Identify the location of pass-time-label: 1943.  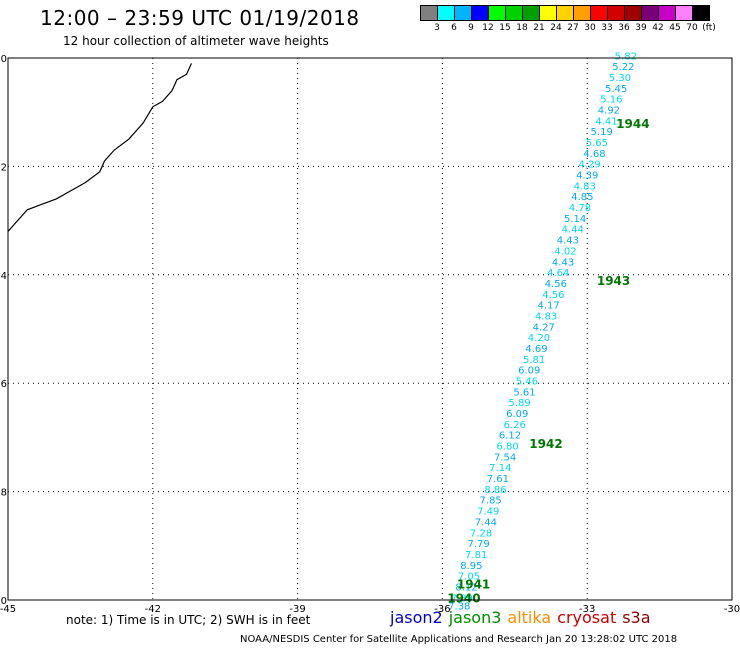
(613, 281).